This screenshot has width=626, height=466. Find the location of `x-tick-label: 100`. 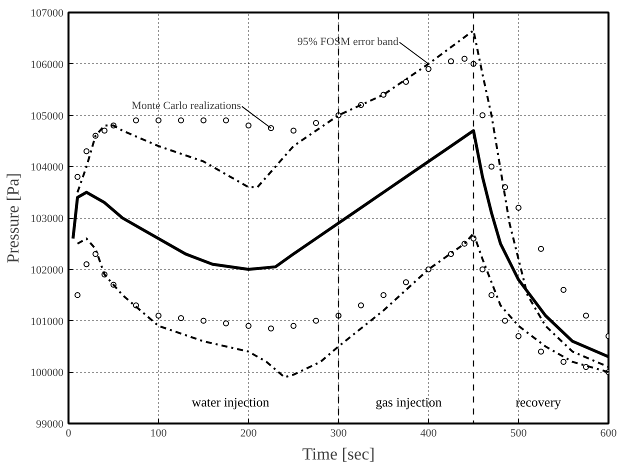

x-tick-label: 100 is located at coordinates (159, 434).